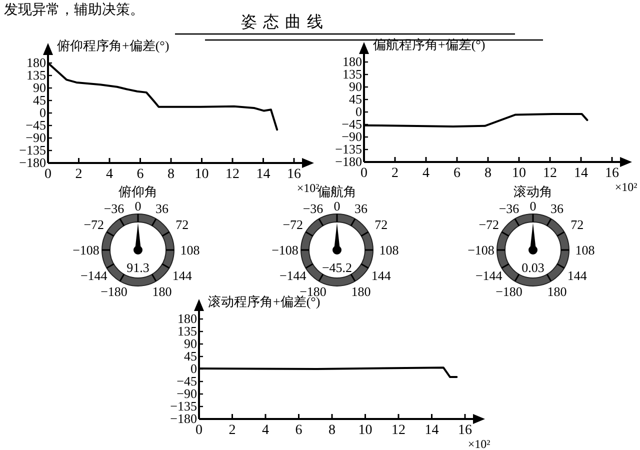 Image resolution: width=640 pixels, height=450 pixels. Describe the element at coordinates (533, 267) in the screenshot. I see `text: 0.03` at that location.